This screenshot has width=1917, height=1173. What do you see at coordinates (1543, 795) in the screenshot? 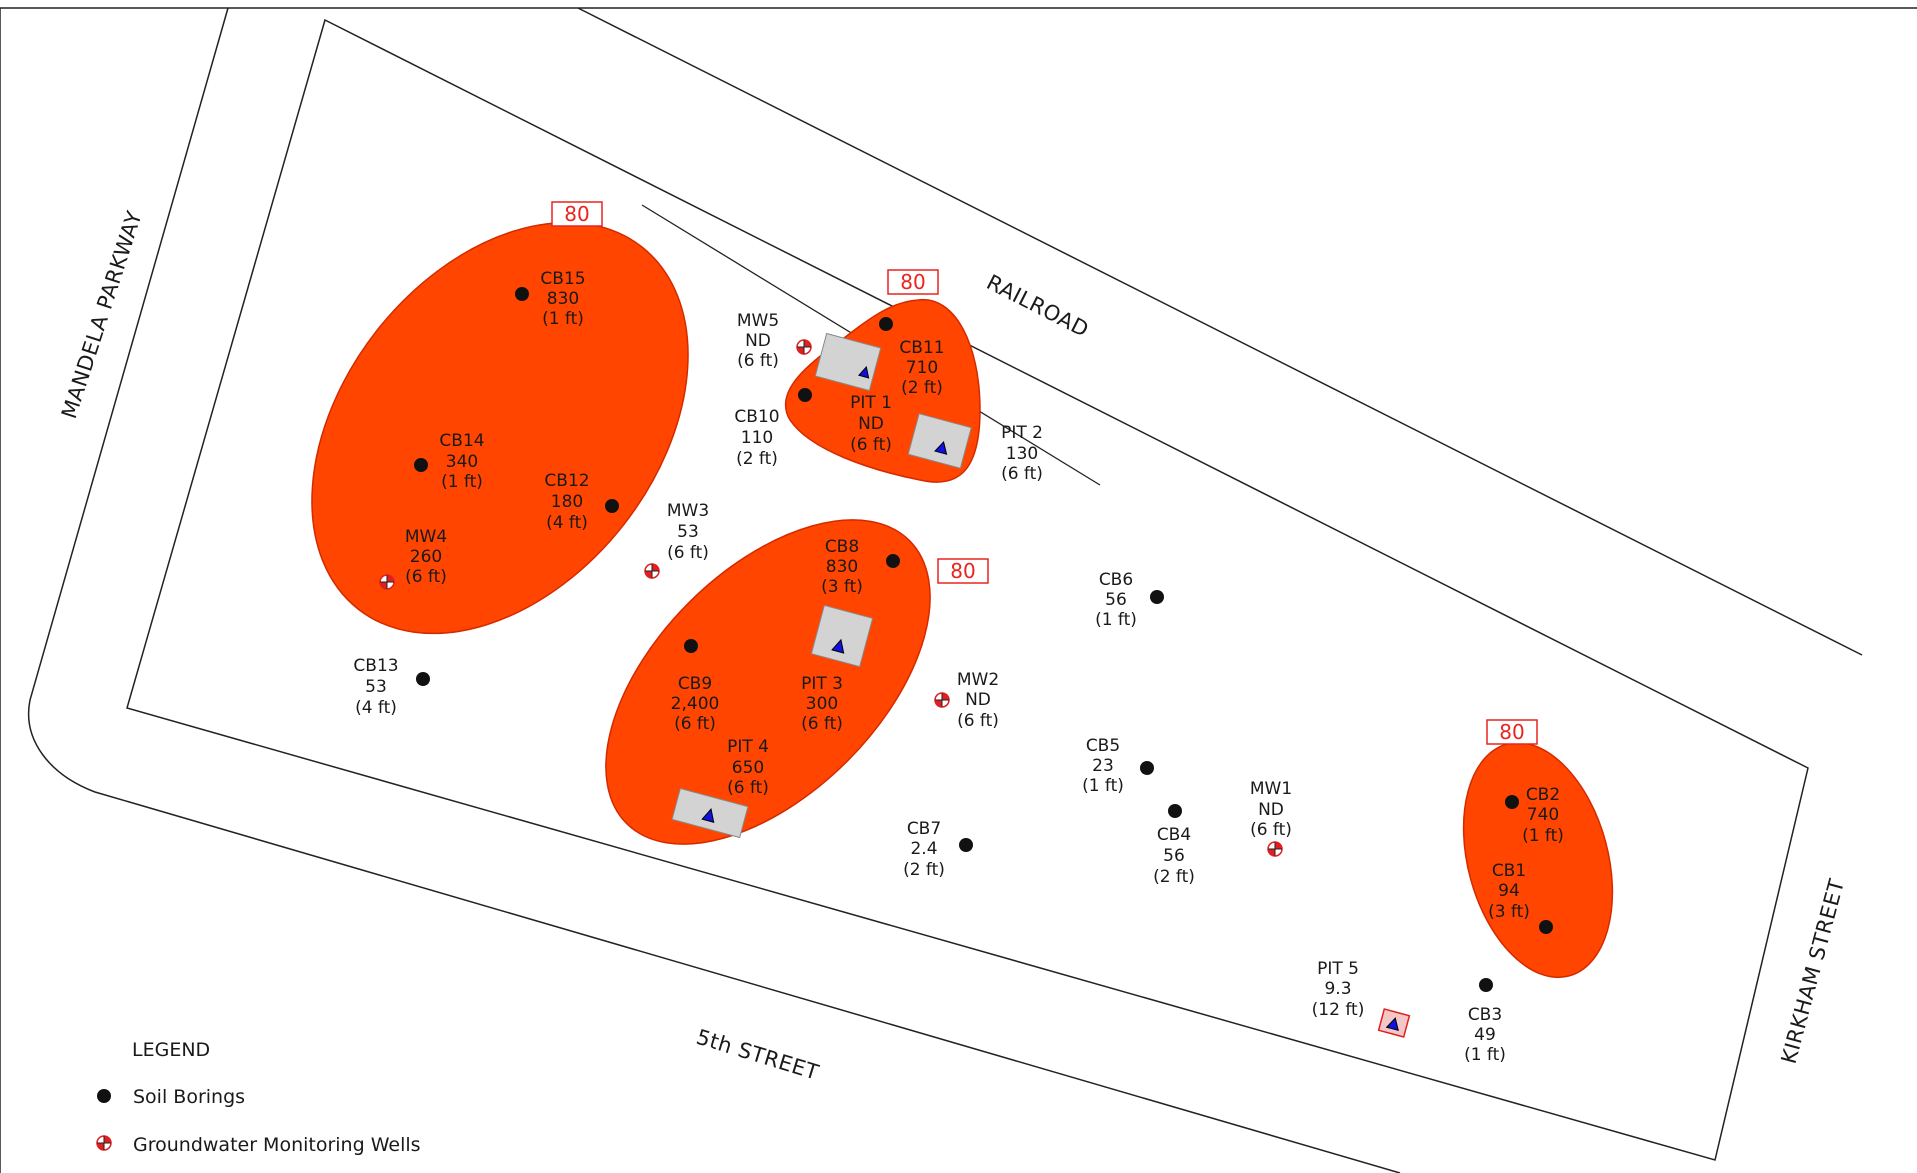
I see `svg-text: CB2` at bounding box center [1543, 795].